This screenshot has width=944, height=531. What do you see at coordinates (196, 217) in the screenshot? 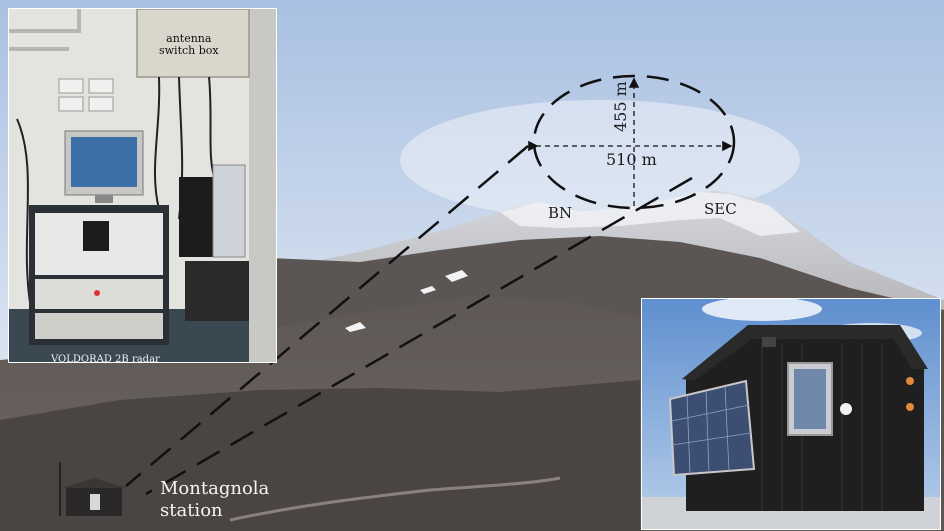
I see `computer-tower` at bounding box center [196, 217].